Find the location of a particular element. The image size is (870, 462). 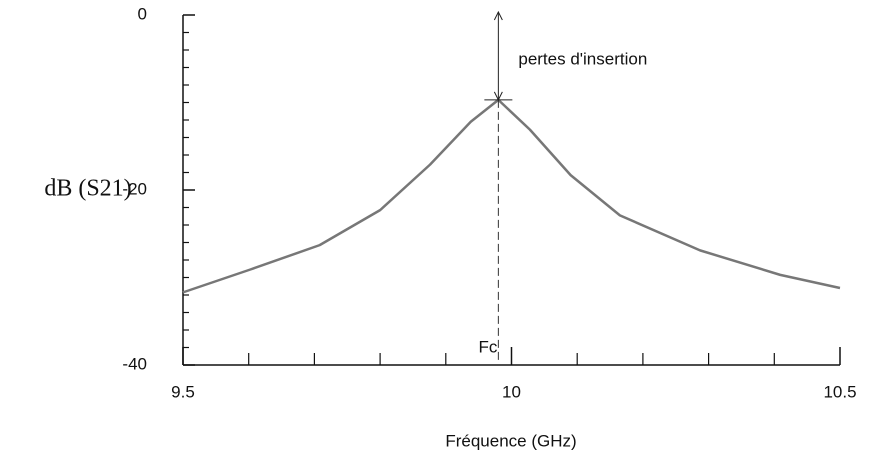

annotation: pertes d'insertion is located at coordinates (582, 58).